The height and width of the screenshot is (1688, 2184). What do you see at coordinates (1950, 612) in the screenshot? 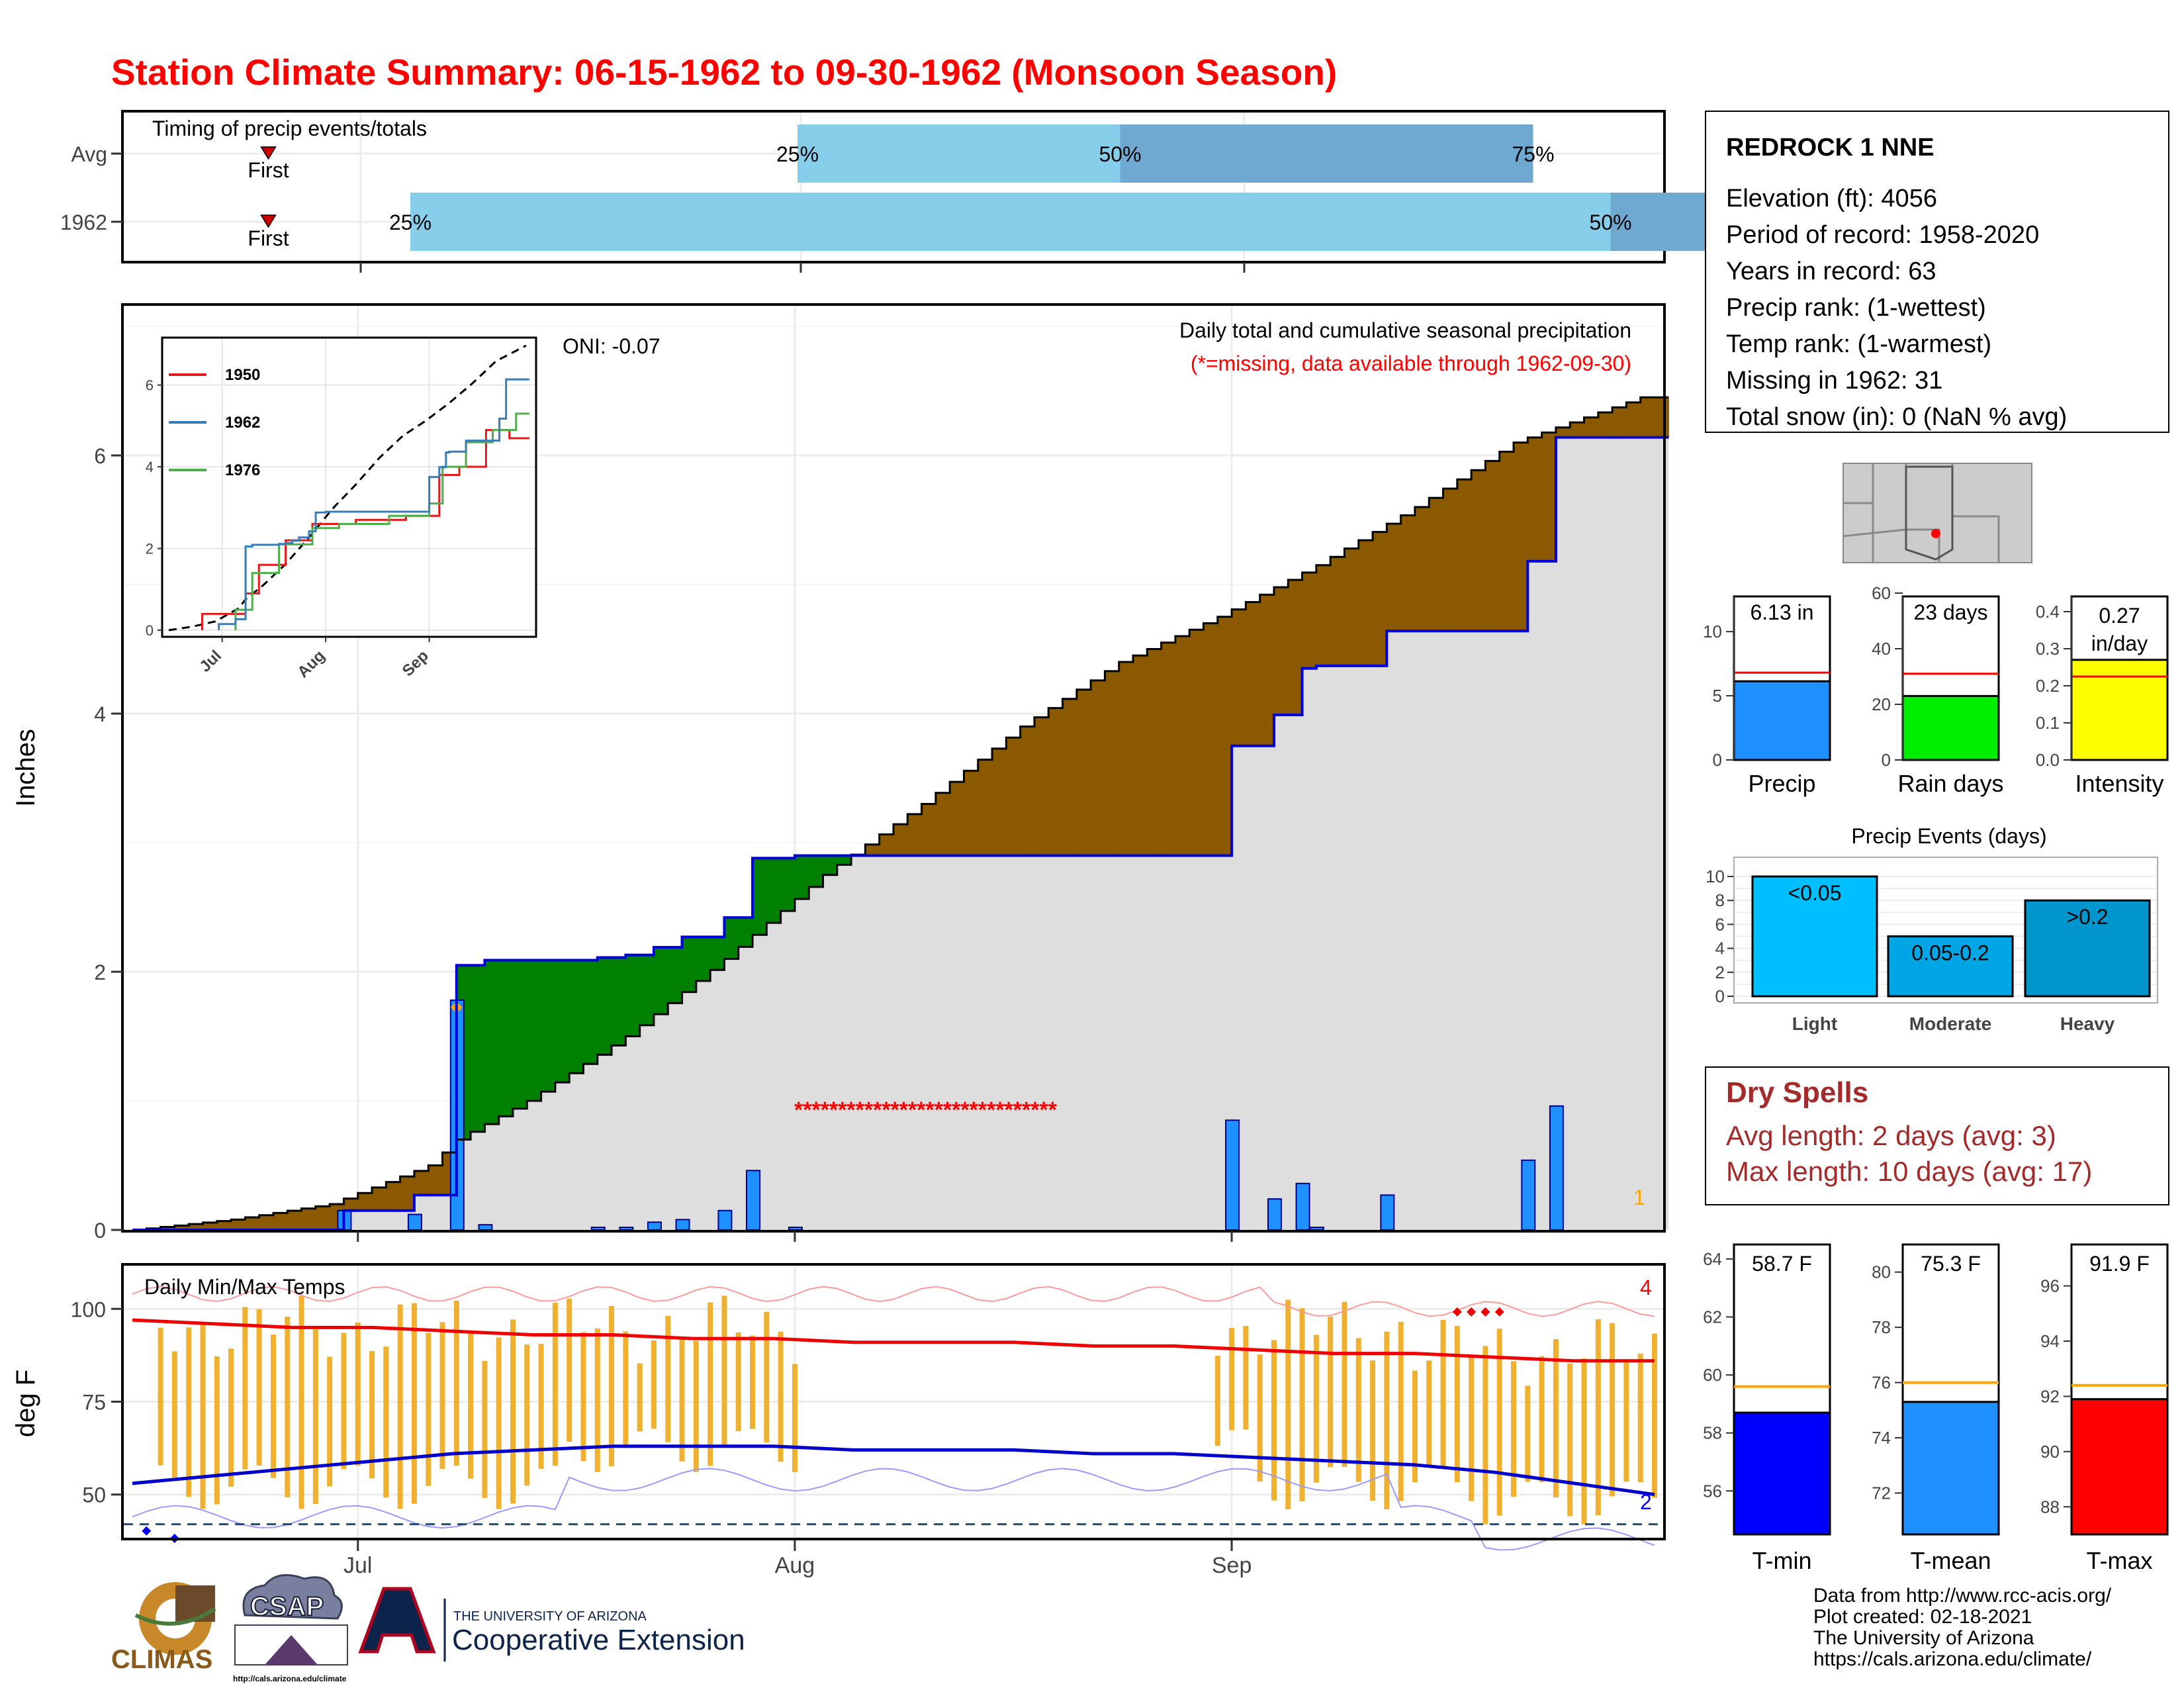
I see `raindays-summary-value: 23 days` at bounding box center [1950, 612].